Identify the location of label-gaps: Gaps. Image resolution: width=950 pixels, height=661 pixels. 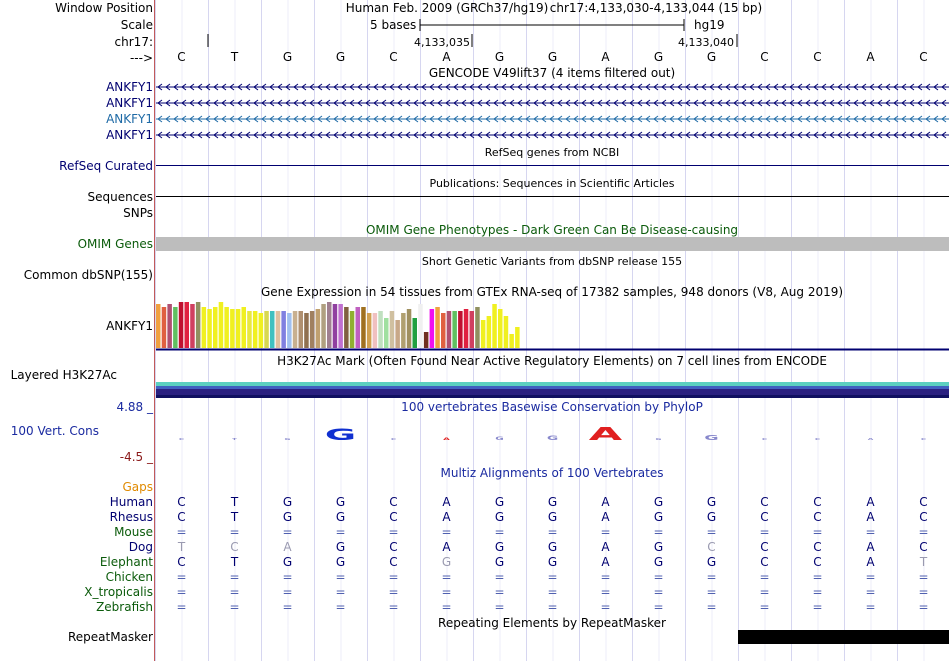
(137, 487).